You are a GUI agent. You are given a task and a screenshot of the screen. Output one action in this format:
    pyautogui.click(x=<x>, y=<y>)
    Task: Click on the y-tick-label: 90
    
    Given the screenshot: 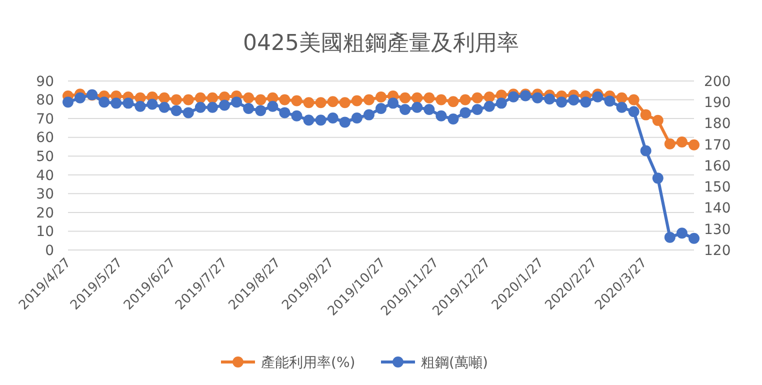 What is the action you would take?
    pyautogui.click(x=45, y=82)
    